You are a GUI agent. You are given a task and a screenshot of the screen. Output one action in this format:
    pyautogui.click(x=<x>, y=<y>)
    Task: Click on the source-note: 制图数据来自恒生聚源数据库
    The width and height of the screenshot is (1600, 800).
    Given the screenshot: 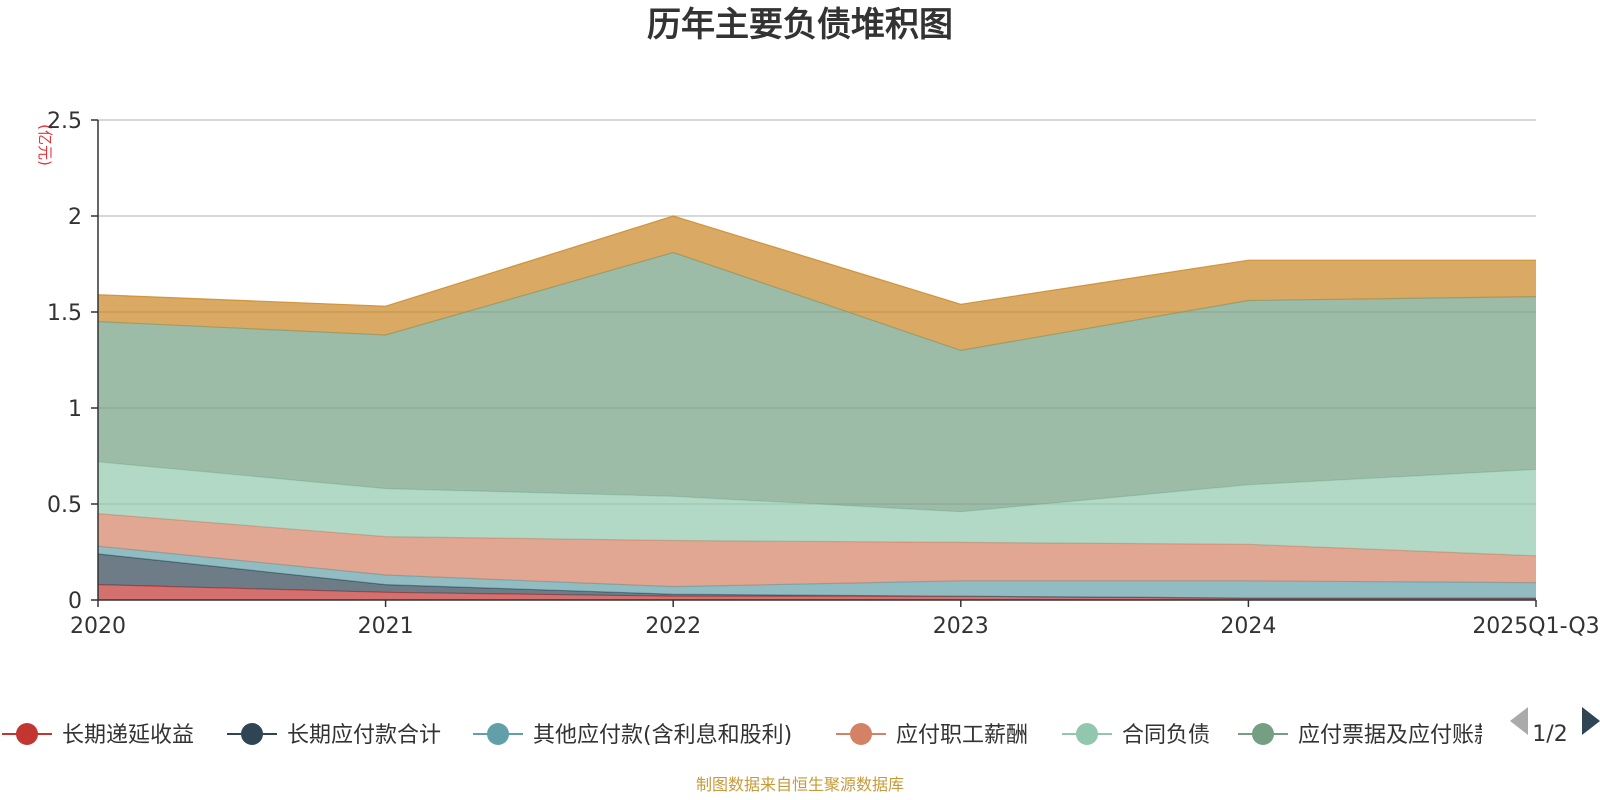 What is the action you would take?
    pyautogui.click(x=800, y=784)
    